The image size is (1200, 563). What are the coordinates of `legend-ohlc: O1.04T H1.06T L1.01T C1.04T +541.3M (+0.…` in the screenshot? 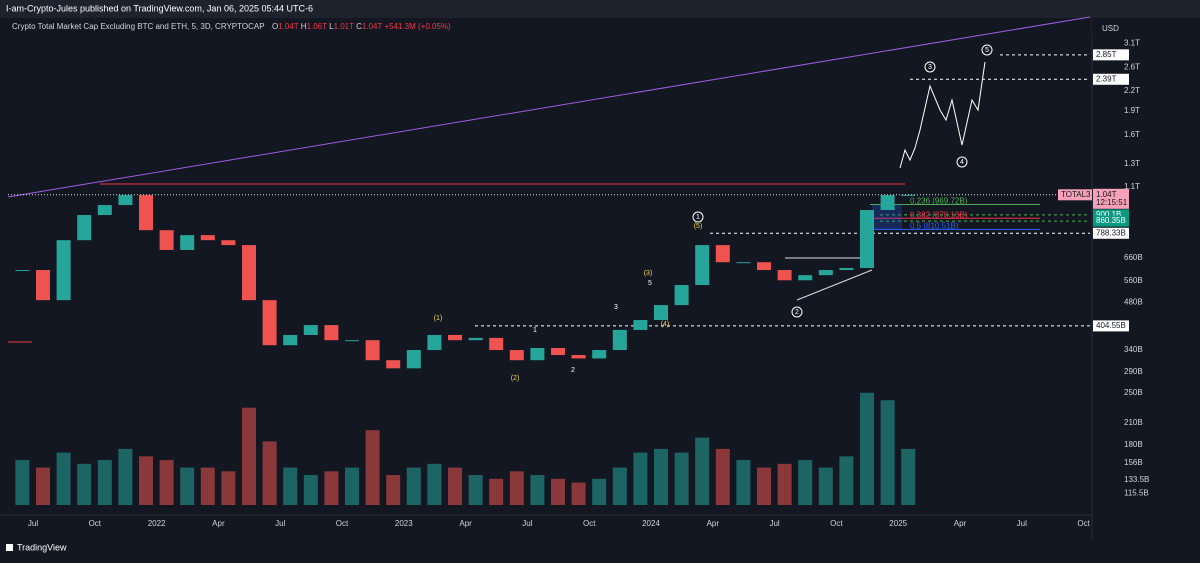 It's located at (361, 26).